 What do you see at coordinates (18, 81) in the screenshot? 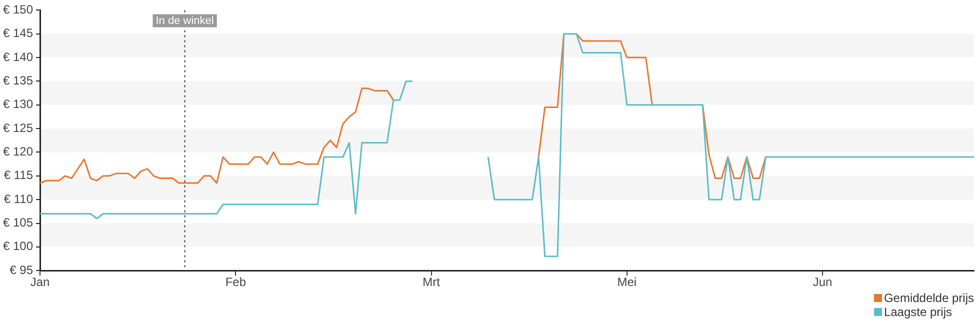
I see `y-tick-label: € 135` at bounding box center [18, 81].